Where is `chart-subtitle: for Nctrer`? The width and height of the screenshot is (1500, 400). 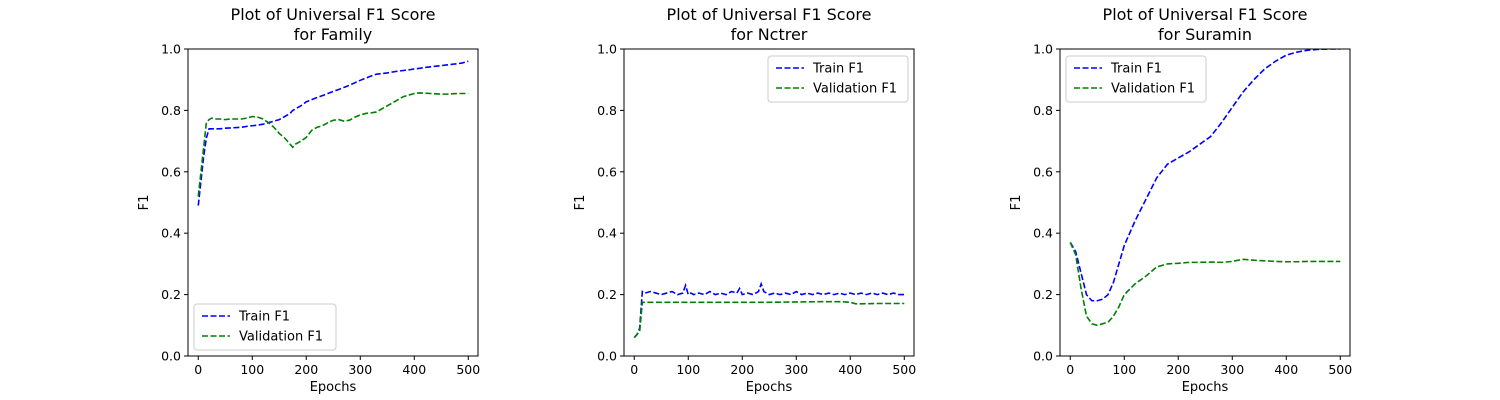
chart-subtitle: for Nctrer is located at coordinates (769, 34).